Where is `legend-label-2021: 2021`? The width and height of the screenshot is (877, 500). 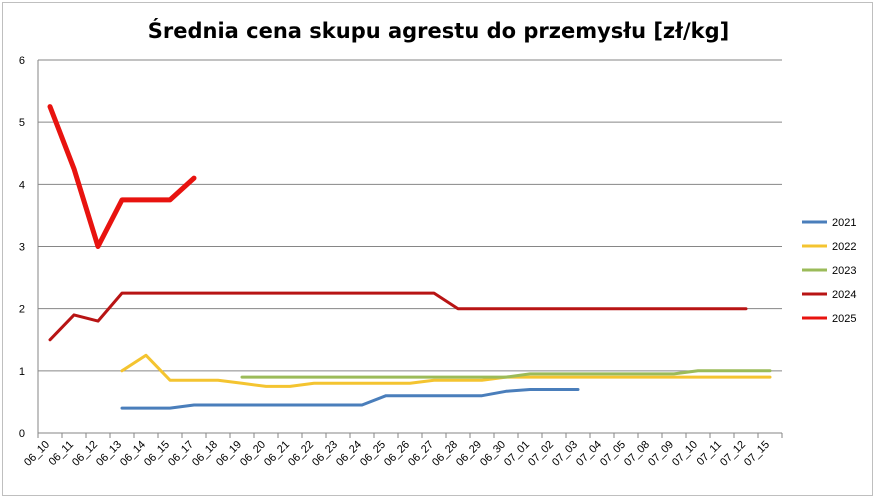
legend-label-2021: 2021 is located at coordinates (844, 223).